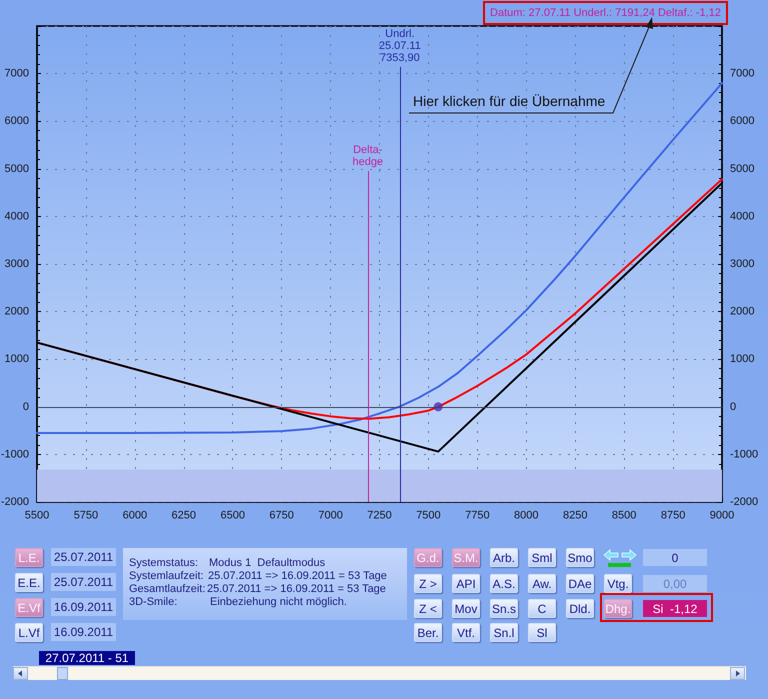 The height and width of the screenshot is (699, 768). Describe the element at coordinates (742, 216) in the screenshot. I see `y2-tick-label: 4000` at that location.